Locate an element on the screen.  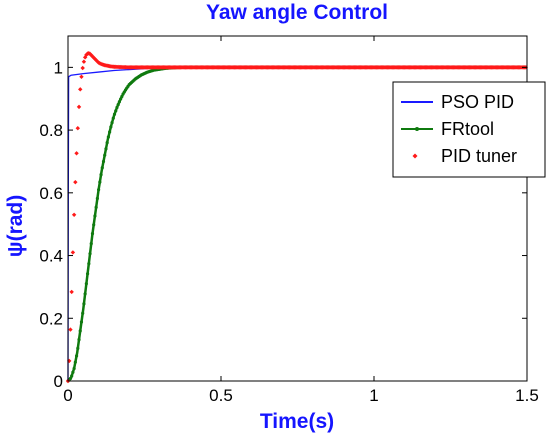
x-tick-label: 0.5 is located at coordinates (221, 395).